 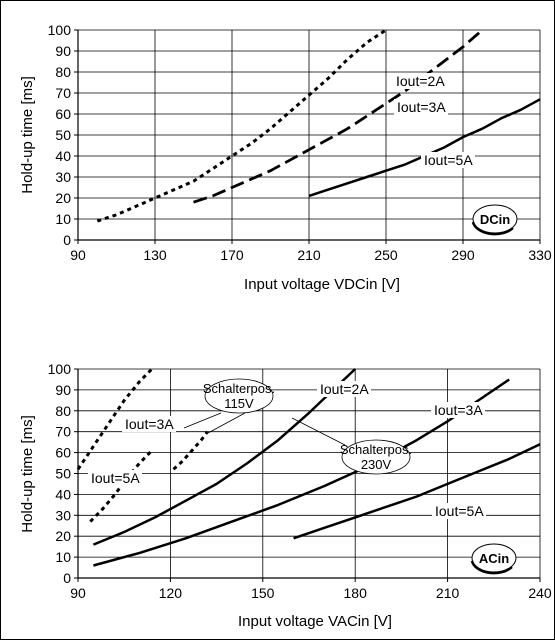 I want to click on dc-label-iout-2a-text: Iout=2A, so click(x=420, y=81).